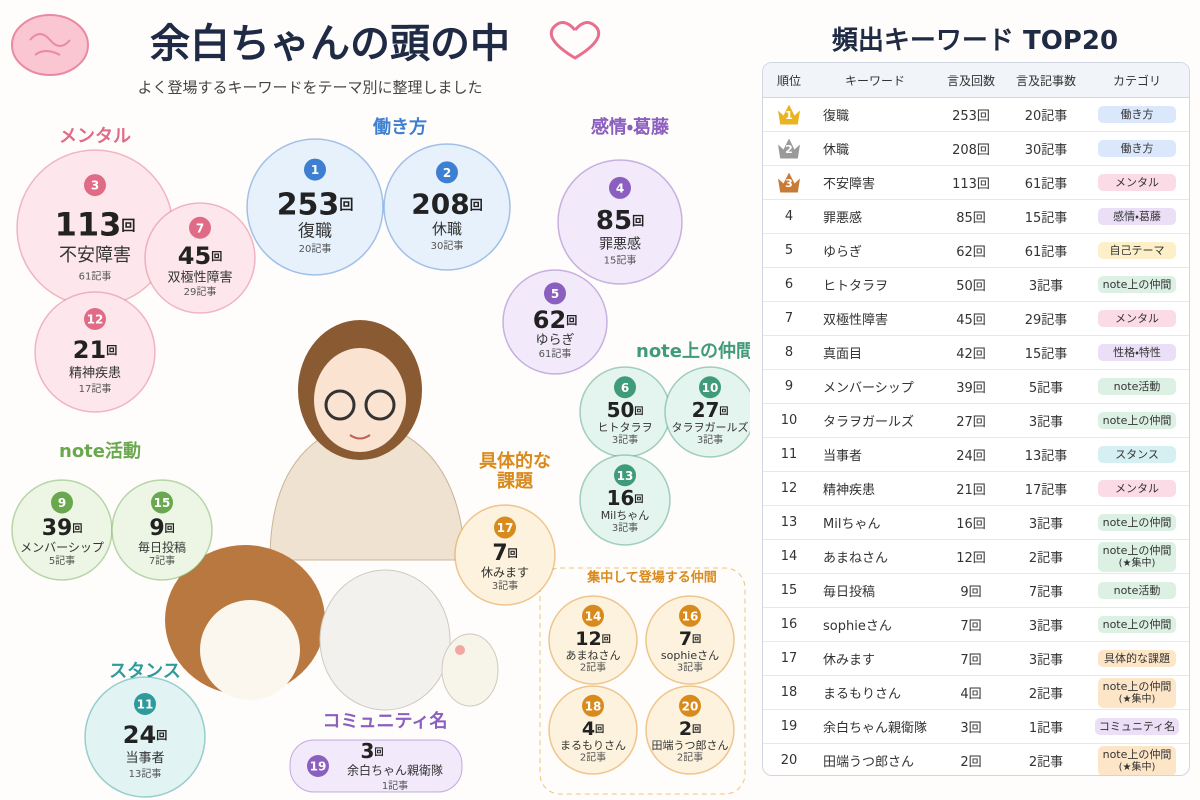 This screenshot has width=1200, height=800. I want to click on mention-count: 3回, so click(971, 726).